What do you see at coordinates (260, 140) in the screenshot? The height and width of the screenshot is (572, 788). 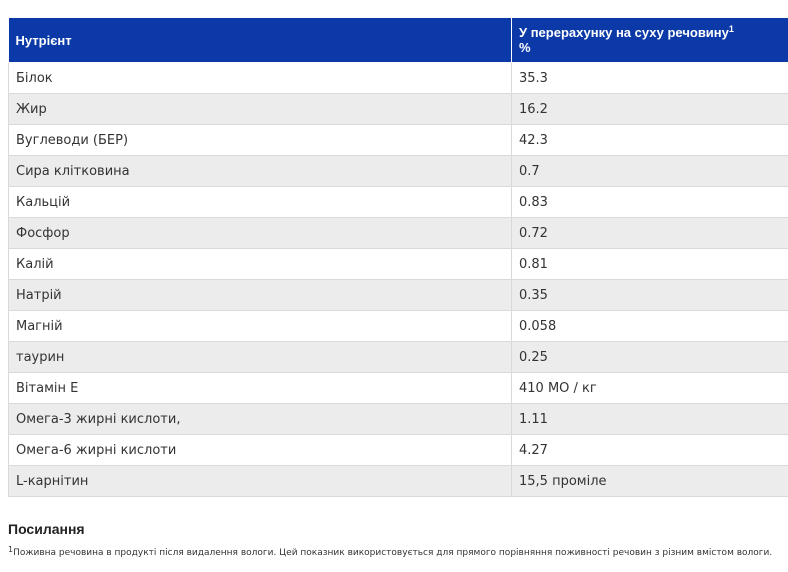 I see `nutrient-name: Вуглеводи (БЕР)` at bounding box center [260, 140].